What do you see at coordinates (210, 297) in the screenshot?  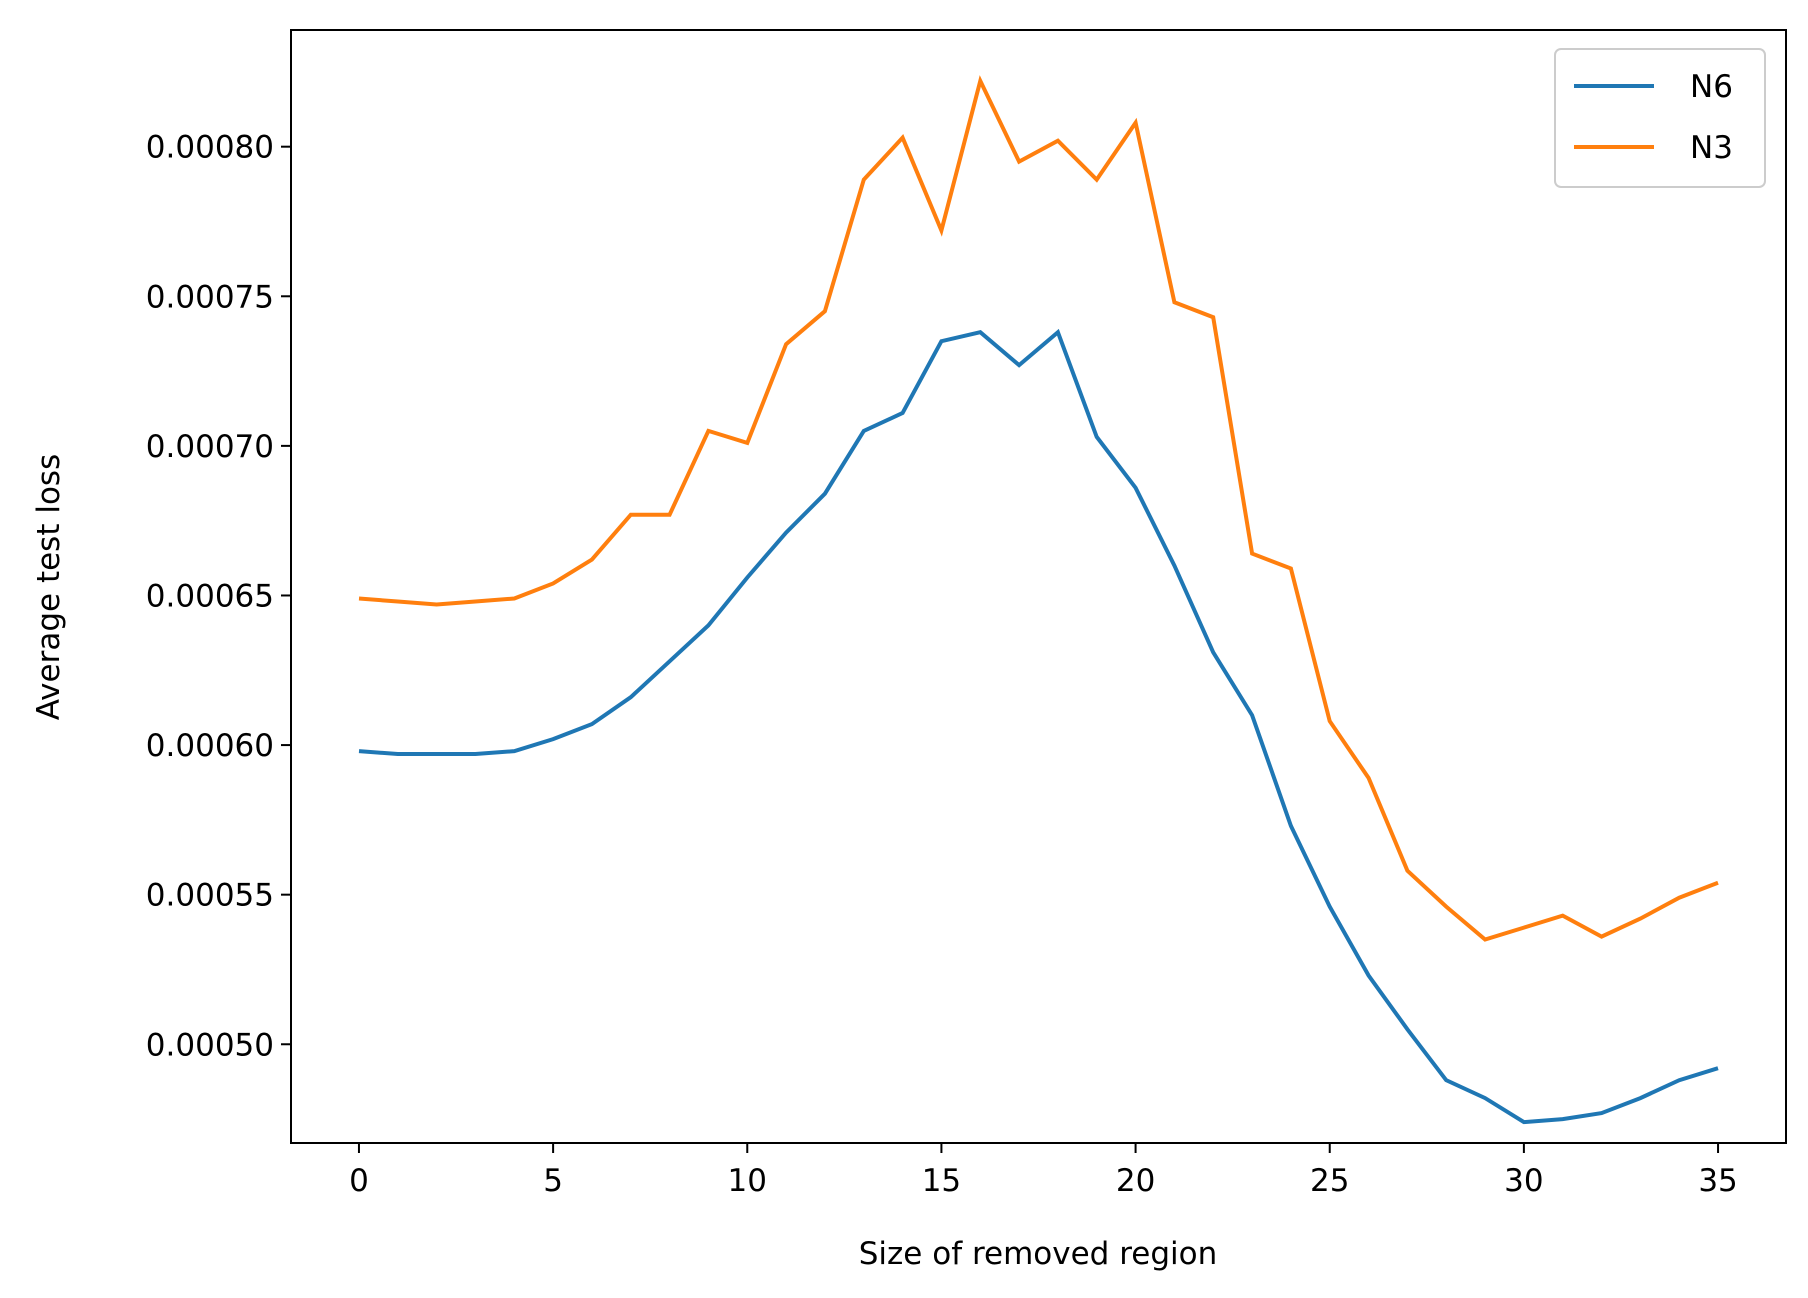 I see `y-tick-label: 0.00075` at bounding box center [210, 297].